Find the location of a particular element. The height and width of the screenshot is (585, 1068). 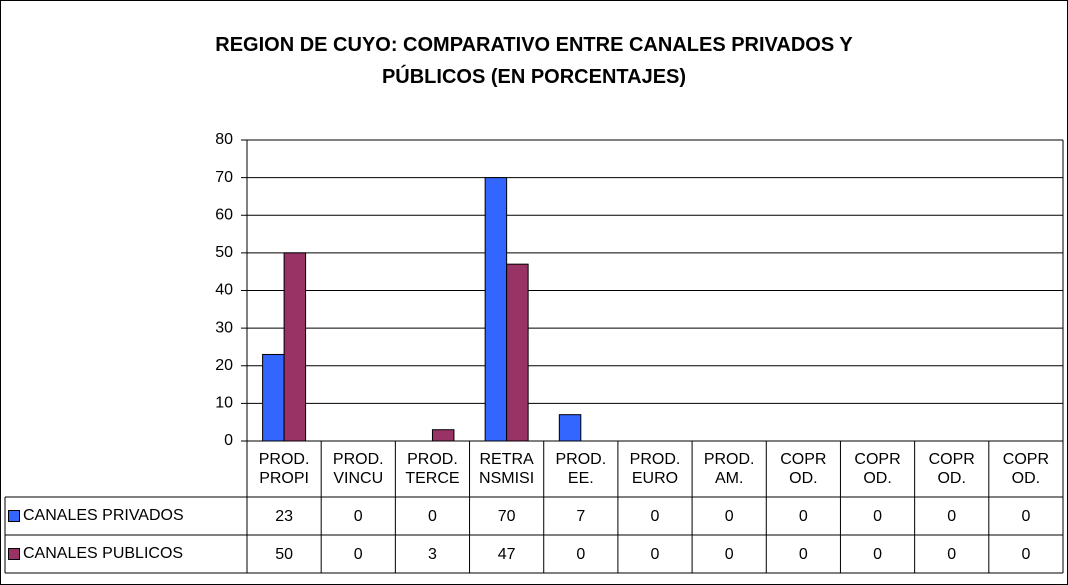

x-tick-label: PROD. VINCU is located at coordinates (358, 469).